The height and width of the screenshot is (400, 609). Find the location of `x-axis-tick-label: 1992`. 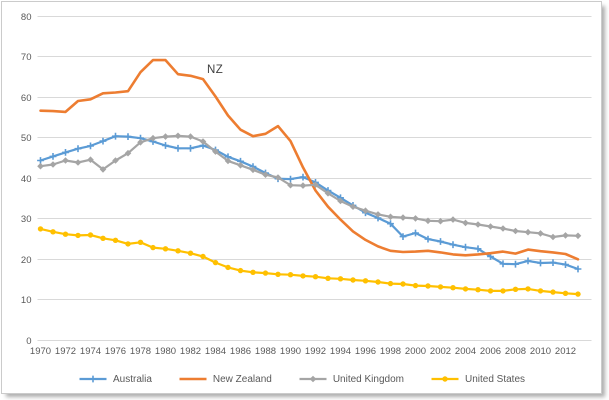

x-axis-tick-label: 1992 is located at coordinates (315, 351).